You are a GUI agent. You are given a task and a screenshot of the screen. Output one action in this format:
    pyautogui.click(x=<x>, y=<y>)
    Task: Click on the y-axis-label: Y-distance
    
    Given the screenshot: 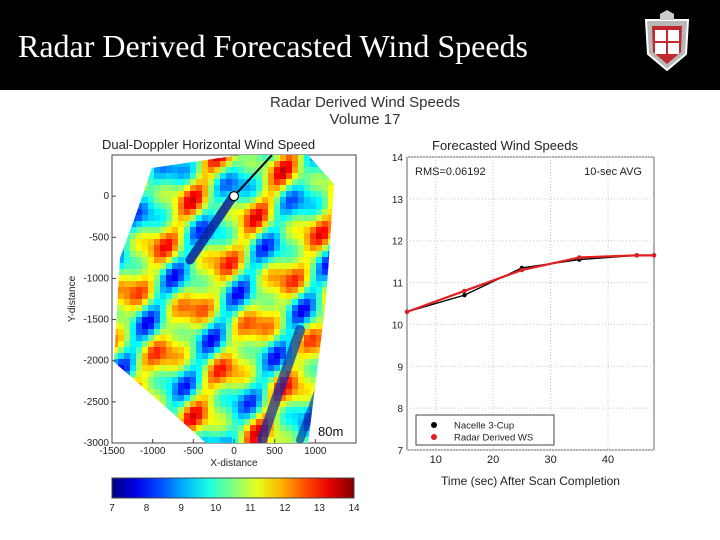 What is the action you would take?
    pyautogui.click(x=72, y=298)
    